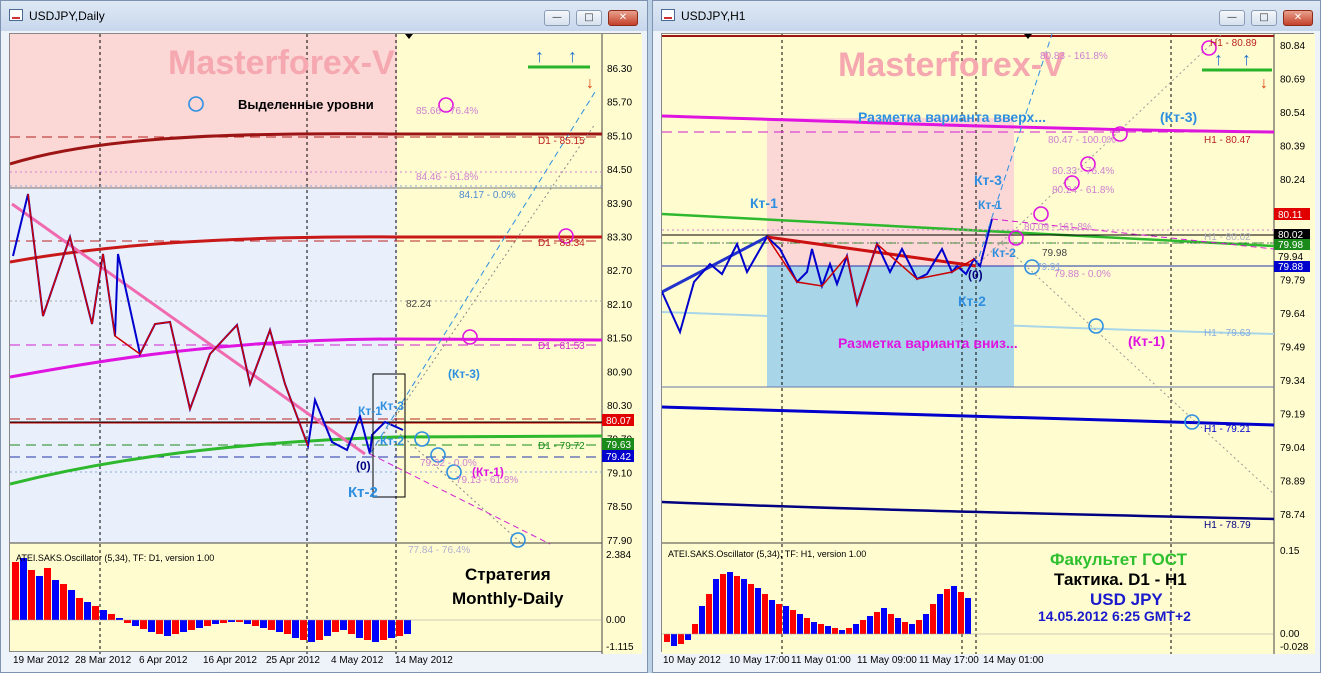 The image size is (1321, 673). What do you see at coordinates (447, 177) in the screenshot?
I see `level-label: 84.46 - 61.8%` at bounding box center [447, 177].